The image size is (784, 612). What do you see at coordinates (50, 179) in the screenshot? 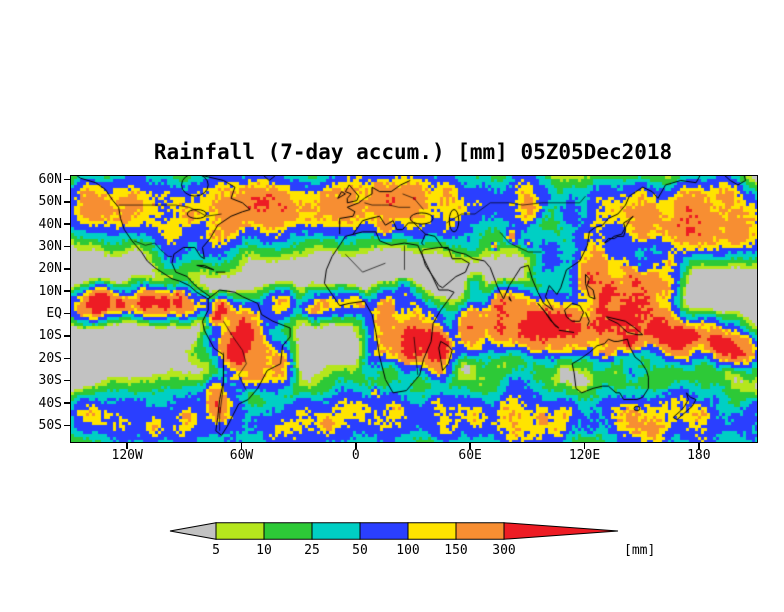
I see `lat-tick-label: 60N` at bounding box center [50, 179].